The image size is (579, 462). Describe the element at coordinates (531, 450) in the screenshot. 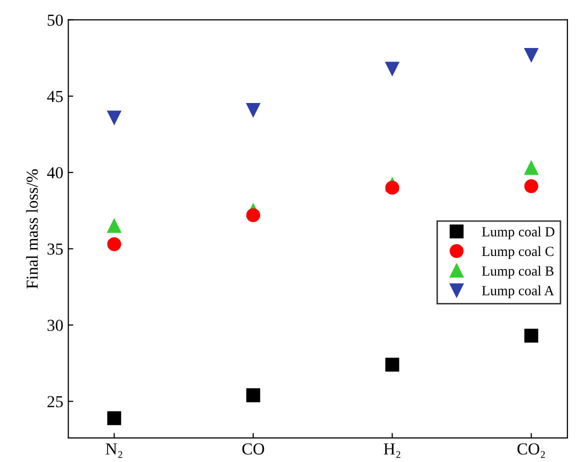

I see `x-tick-label: CO₂` at that location.